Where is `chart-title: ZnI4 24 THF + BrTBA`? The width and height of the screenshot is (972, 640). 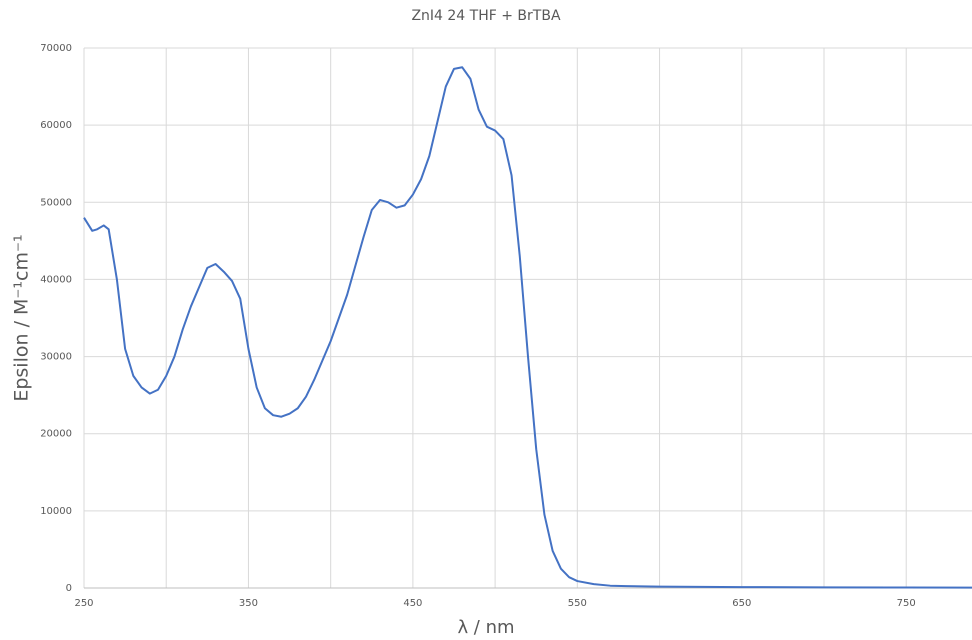 chart-title: ZnI4 24 THF + BrTBA is located at coordinates (485, 16).